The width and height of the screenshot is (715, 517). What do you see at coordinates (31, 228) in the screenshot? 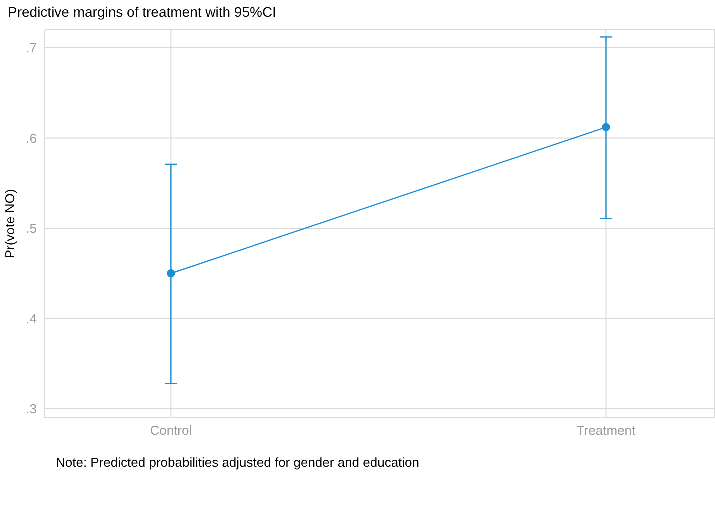
I see `y-tick-label: .5` at bounding box center [31, 228].